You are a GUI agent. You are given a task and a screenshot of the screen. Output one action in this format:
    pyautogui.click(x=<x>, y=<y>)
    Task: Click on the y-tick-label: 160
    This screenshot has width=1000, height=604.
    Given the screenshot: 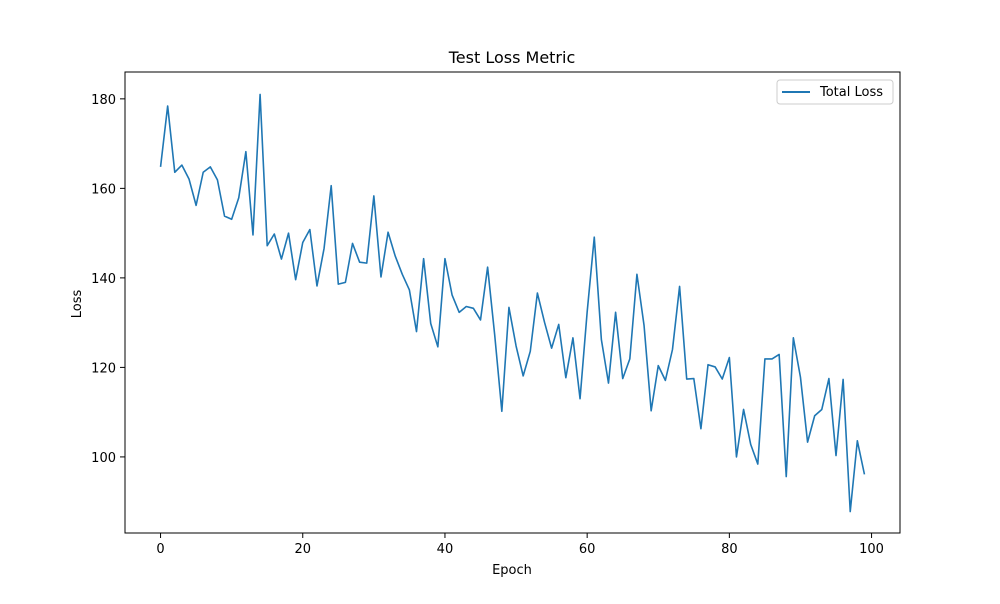 What is the action you would take?
    pyautogui.click(x=103, y=189)
    